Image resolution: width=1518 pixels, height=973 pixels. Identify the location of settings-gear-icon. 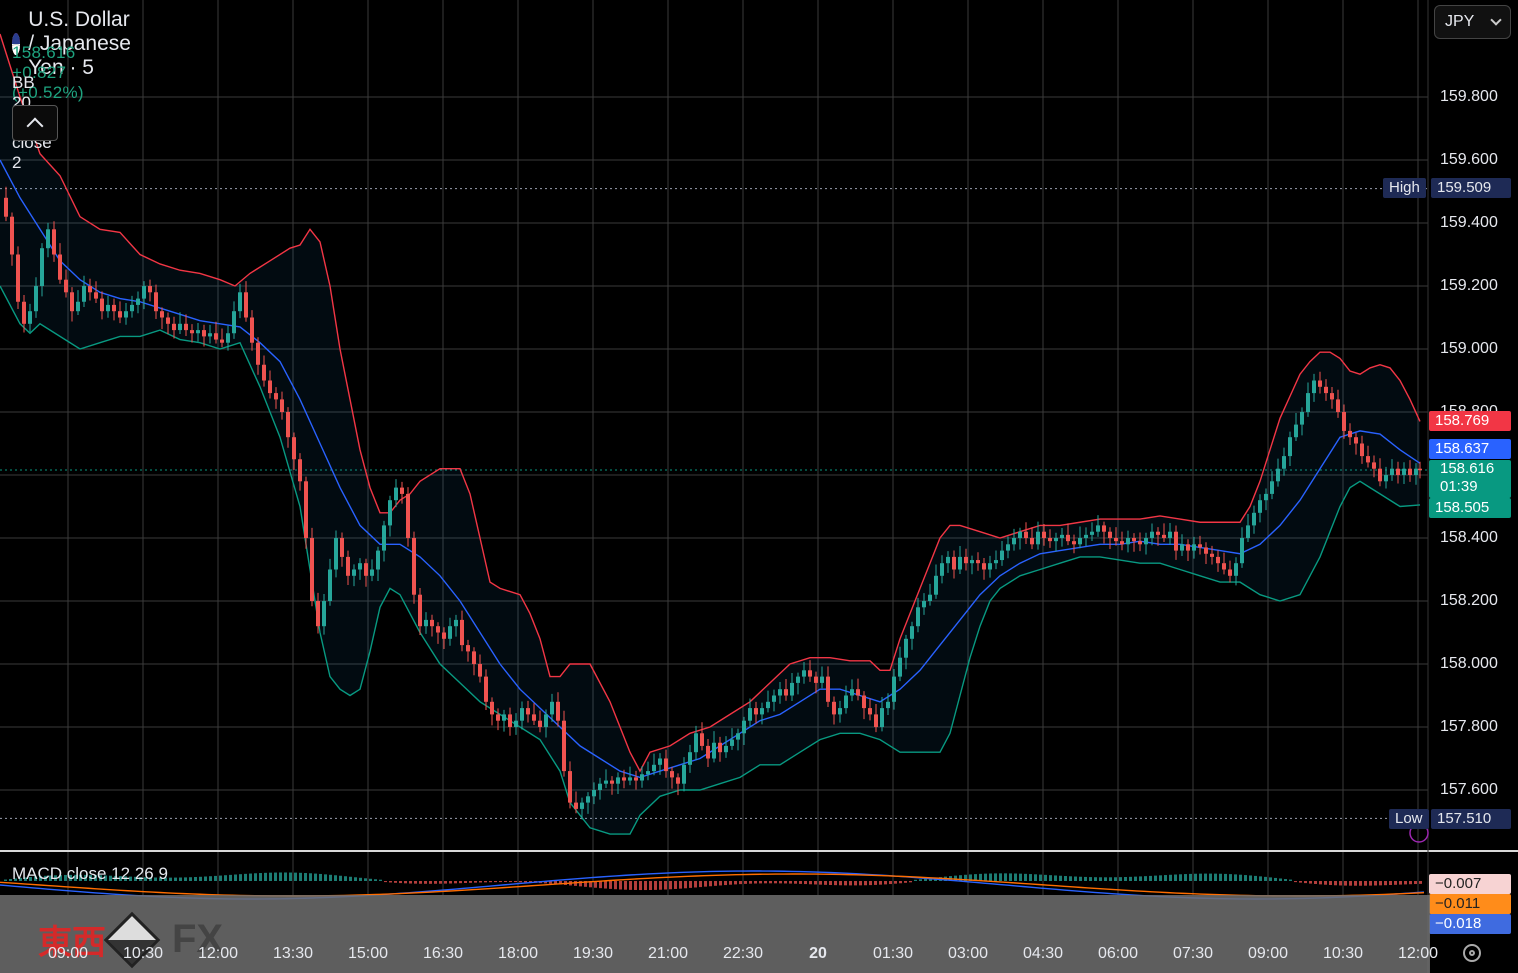
(1472, 953).